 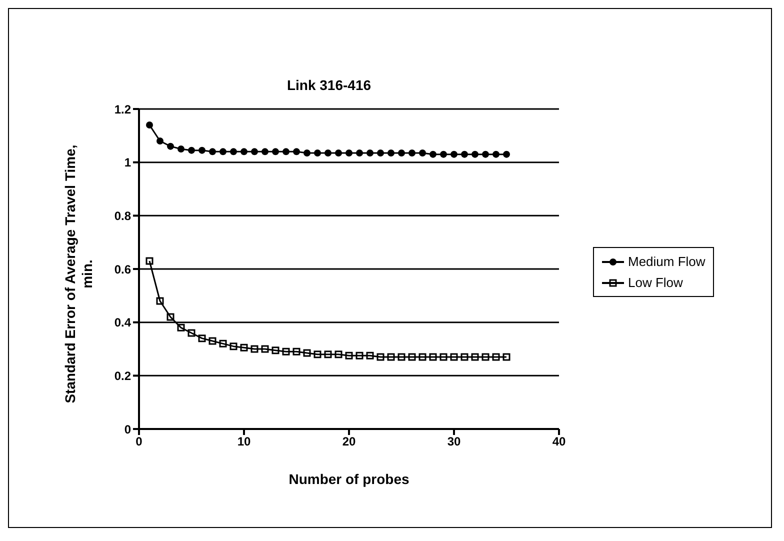 What do you see at coordinates (244, 441) in the screenshot?
I see `x-tick-label: 10` at bounding box center [244, 441].